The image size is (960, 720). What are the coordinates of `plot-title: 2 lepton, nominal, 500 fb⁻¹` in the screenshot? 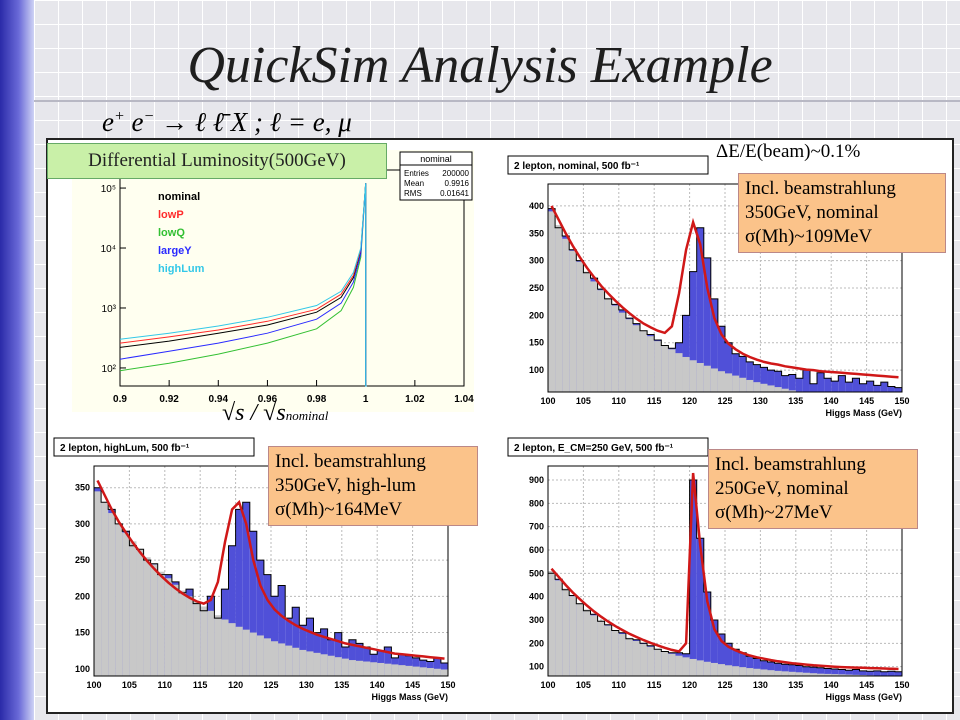 It's located at (577, 166).